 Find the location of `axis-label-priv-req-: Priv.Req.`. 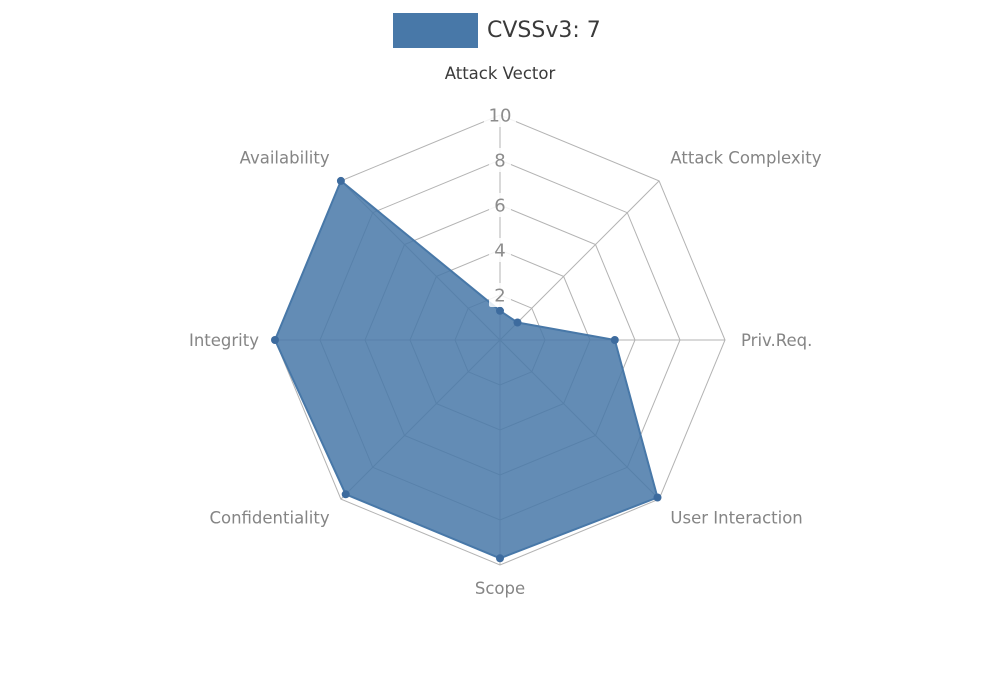

axis-label-priv-req-: Priv.Req. is located at coordinates (776, 340).